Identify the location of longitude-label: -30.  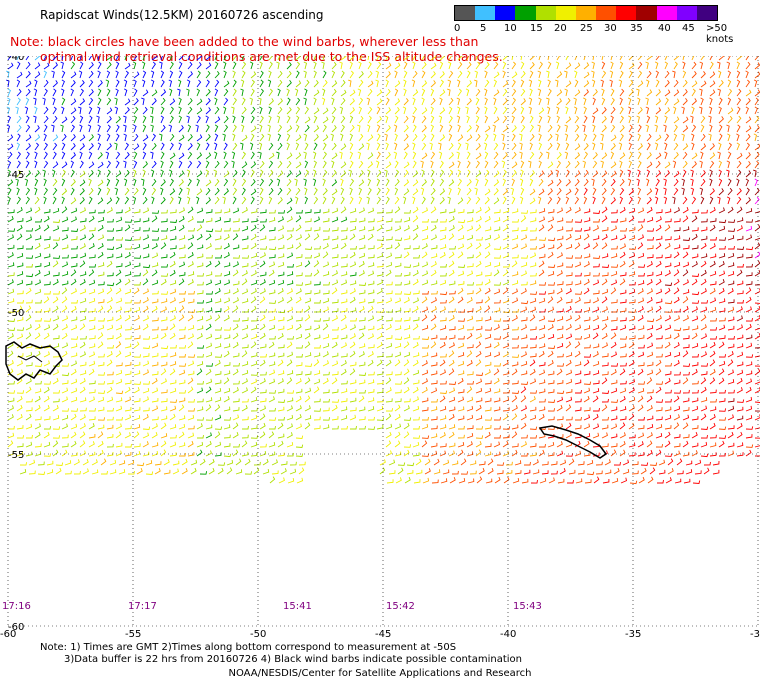
(755, 634).